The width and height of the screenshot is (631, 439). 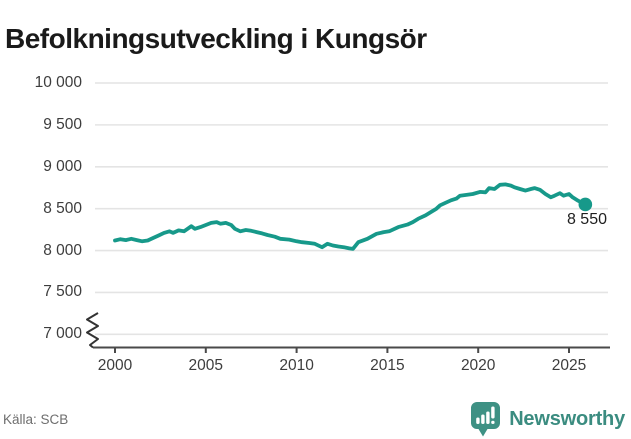 I want to click on logo-text: Newsworthy, so click(x=567, y=418).